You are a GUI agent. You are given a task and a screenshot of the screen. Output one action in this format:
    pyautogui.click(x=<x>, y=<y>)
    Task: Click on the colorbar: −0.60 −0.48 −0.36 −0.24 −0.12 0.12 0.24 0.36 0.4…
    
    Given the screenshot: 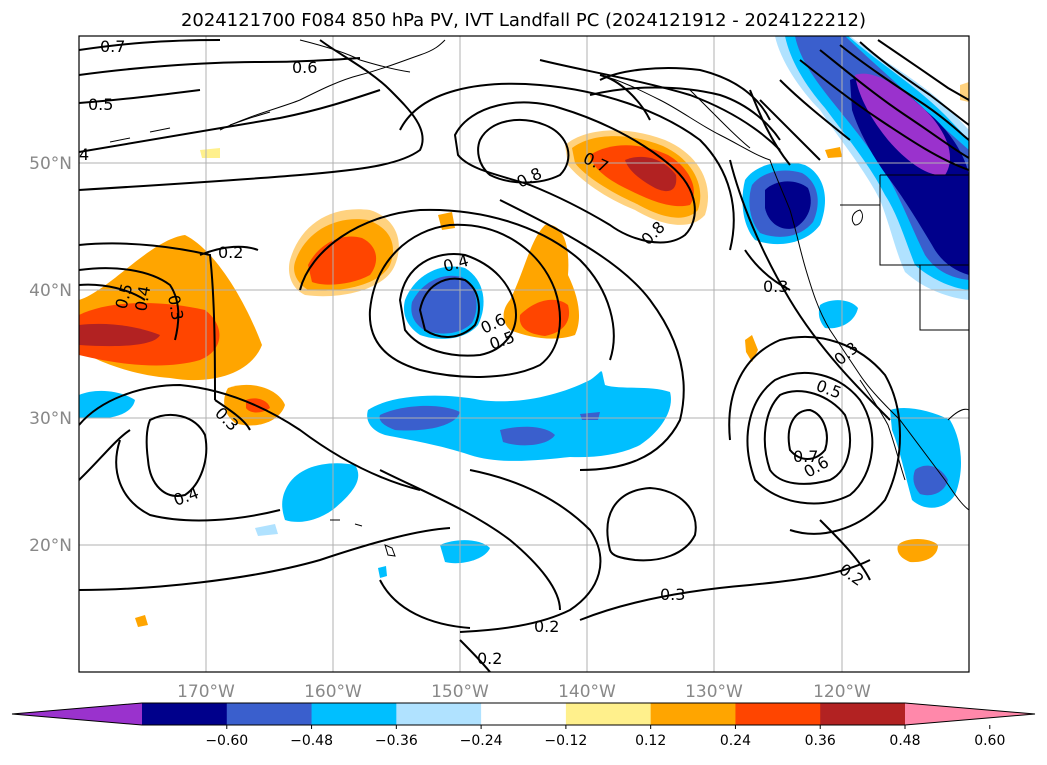 What is the action you would take?
    pyautogui.click(x=523, y=725)
    